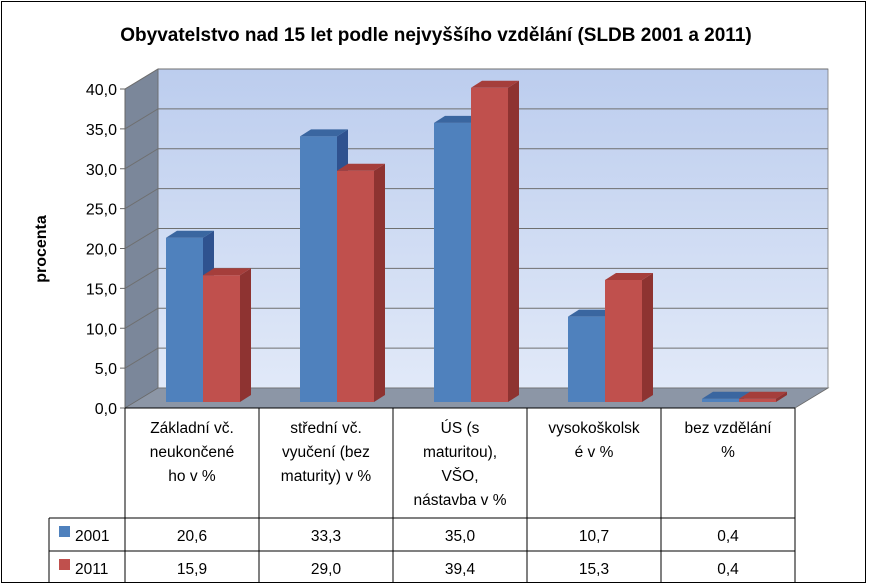 This screenshot has width=869, height=585. What do you see at coordinates (106, 409) in the screenshot?
I see `y-tick-label: 0,0` at bounding box center [106, 409].